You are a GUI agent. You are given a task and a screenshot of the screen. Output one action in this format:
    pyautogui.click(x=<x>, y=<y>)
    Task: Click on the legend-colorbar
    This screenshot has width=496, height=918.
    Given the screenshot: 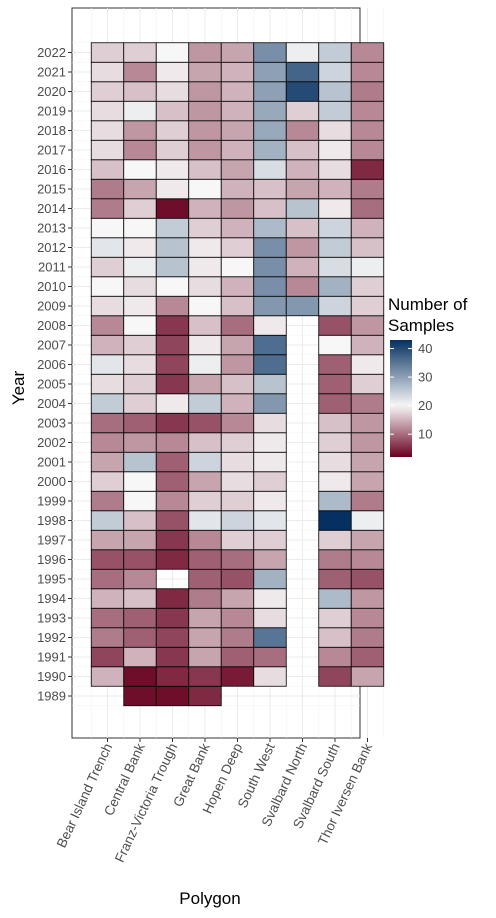 What is the action you would take?
    pyautogui.click(x=401, y=398)
    